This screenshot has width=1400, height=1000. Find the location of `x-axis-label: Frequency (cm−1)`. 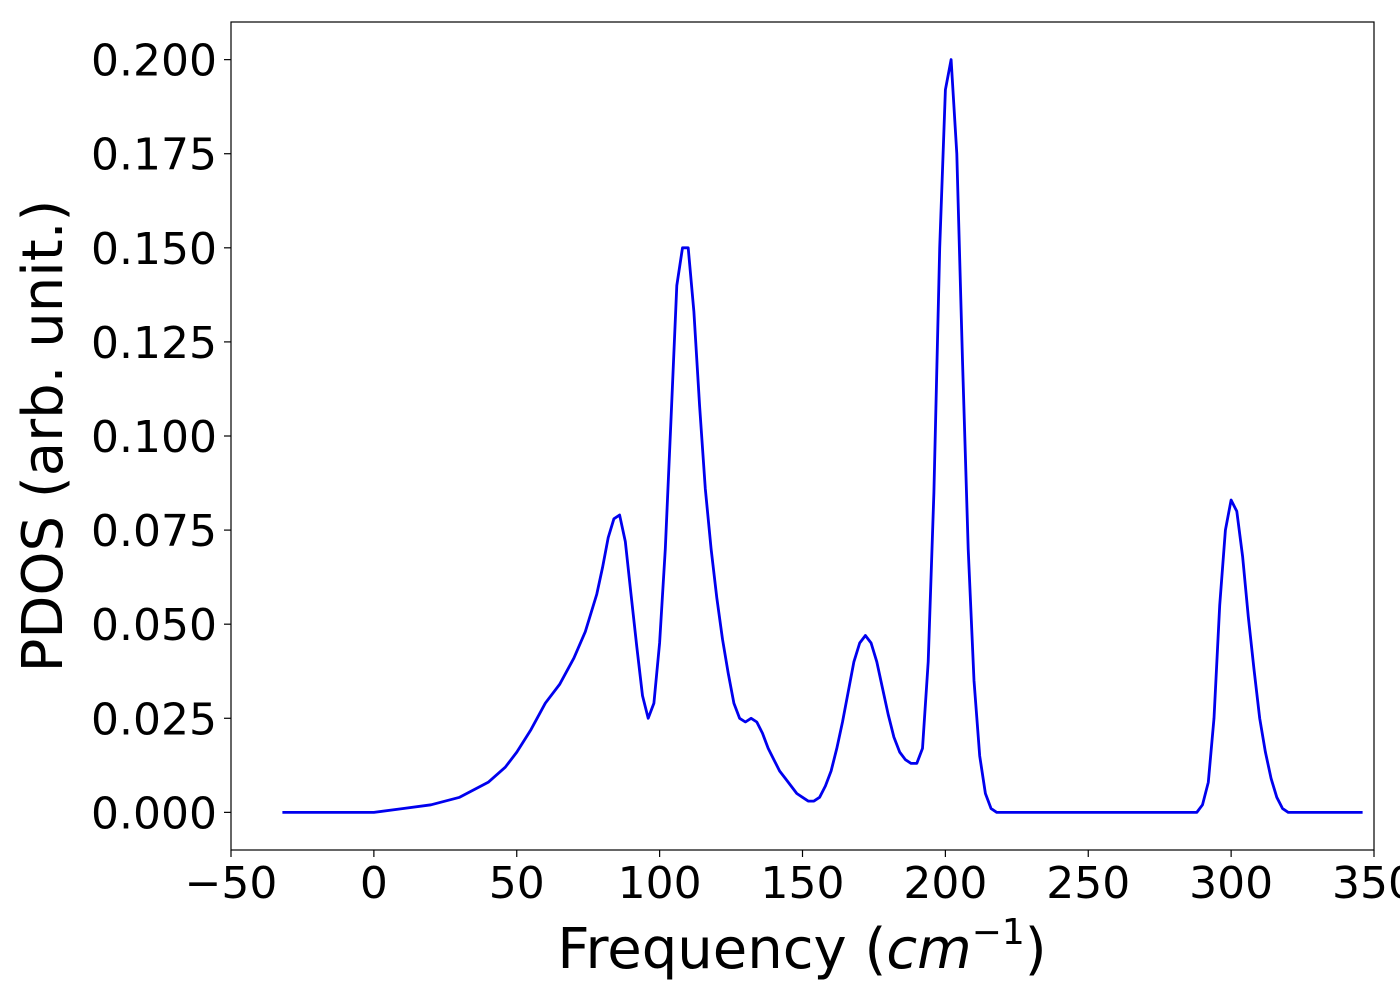

x-axis-label: Frequency (cm−1) is located at coordinates (801, 947).